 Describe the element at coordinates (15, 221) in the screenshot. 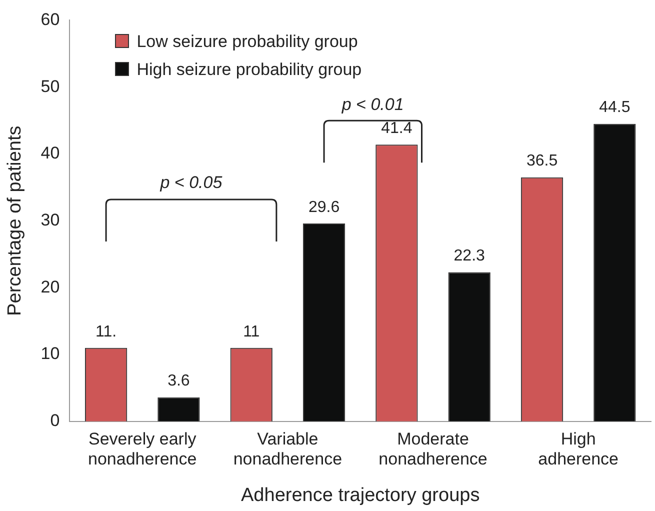

I see `y-axis-title: Percentage of patients` at that location.